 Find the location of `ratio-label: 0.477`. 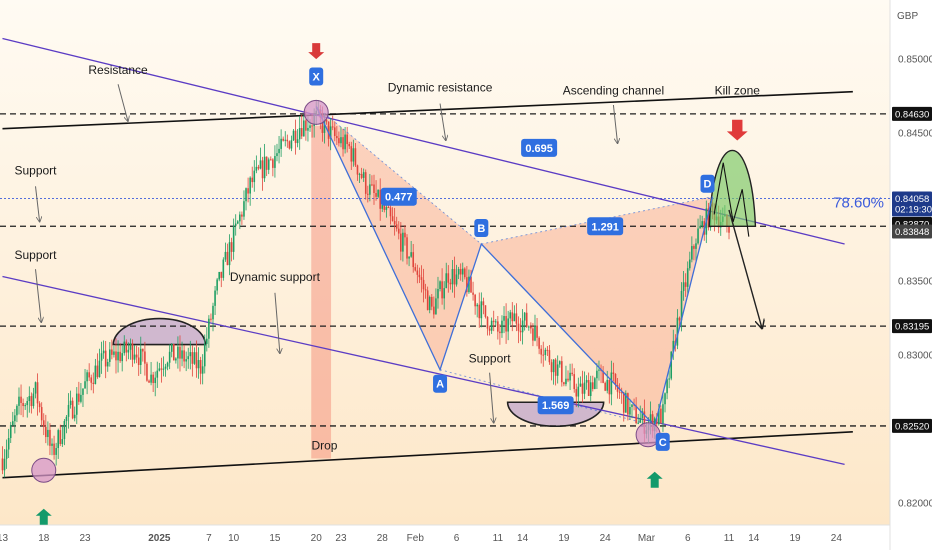

ratio-label: 0.477 is located at coordinates (399, 198).